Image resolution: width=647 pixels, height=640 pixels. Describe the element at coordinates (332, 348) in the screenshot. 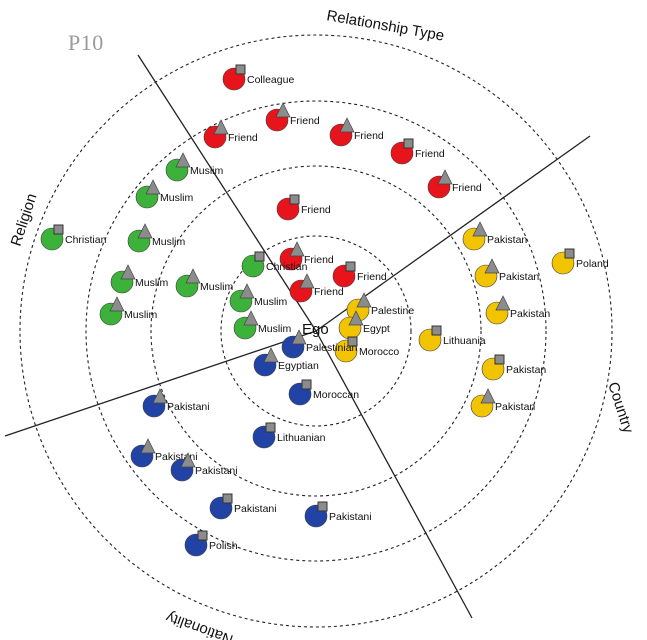

I see `node-label: Palestinian` at that location.